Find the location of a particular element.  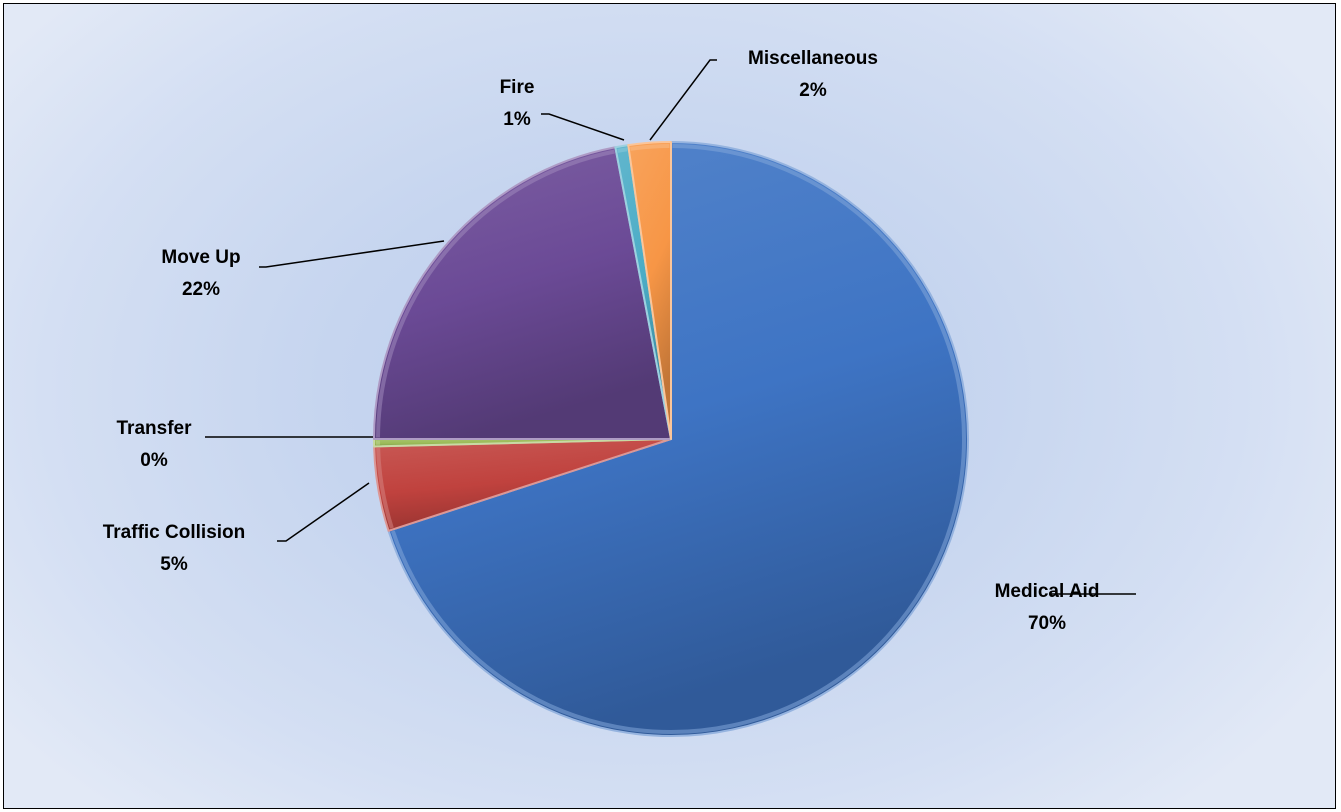

pie-slice-bevel-miscellaneous is located at coordinates (650, 147).